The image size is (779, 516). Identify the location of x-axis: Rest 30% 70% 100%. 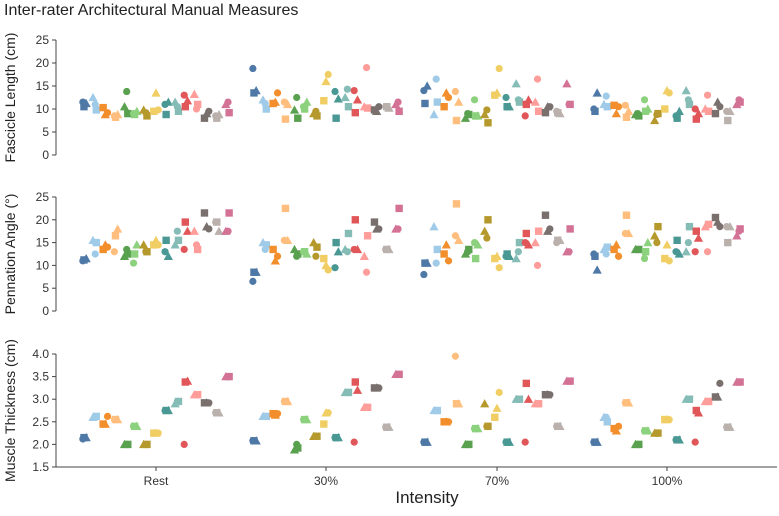
(413, 481).